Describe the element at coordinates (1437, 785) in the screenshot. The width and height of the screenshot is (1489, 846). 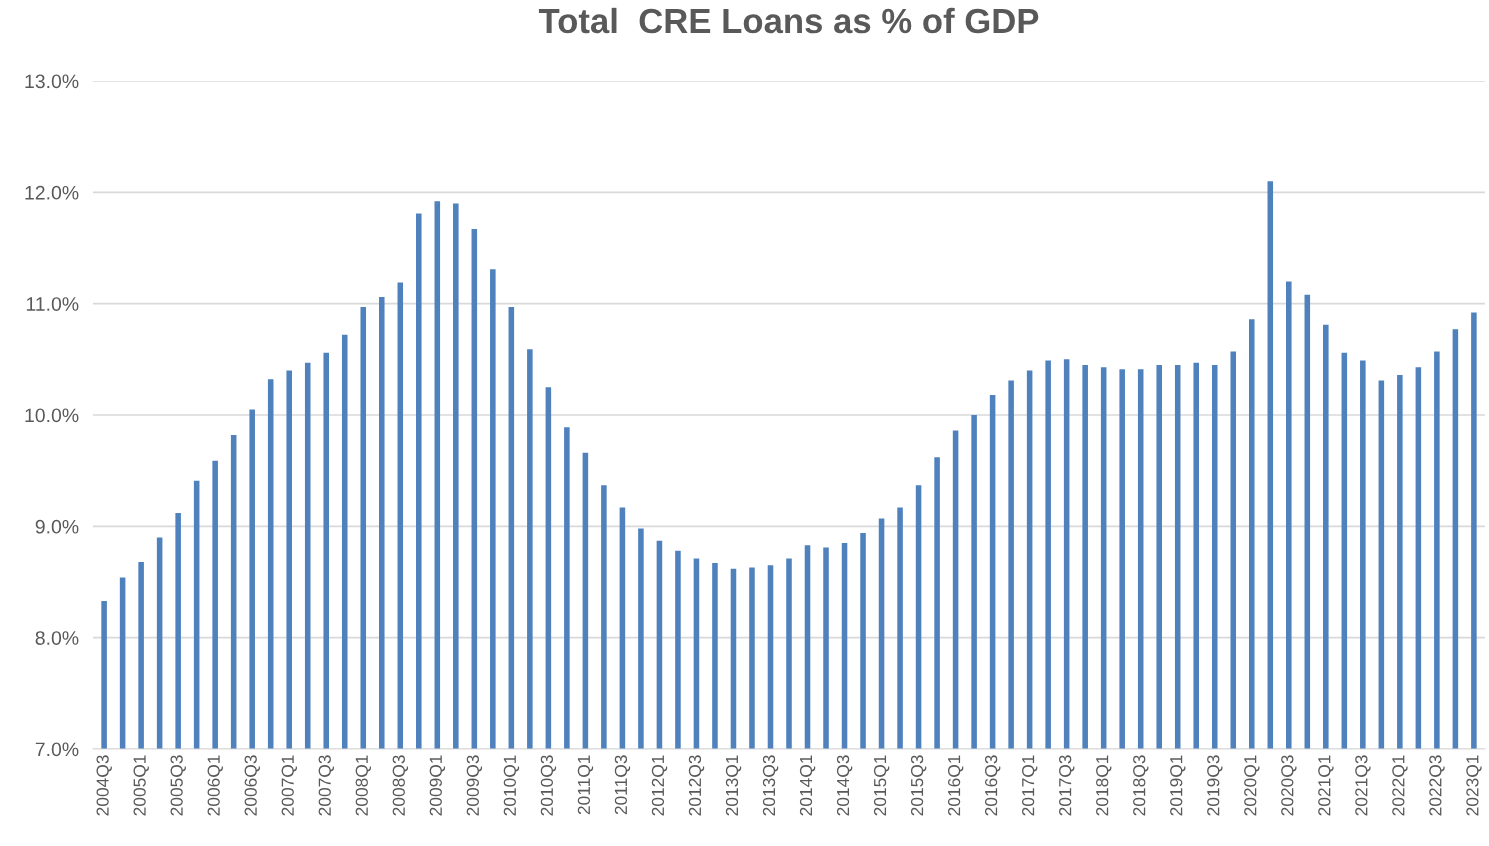
I see `x-tick-label: 2022Q3` at that location.